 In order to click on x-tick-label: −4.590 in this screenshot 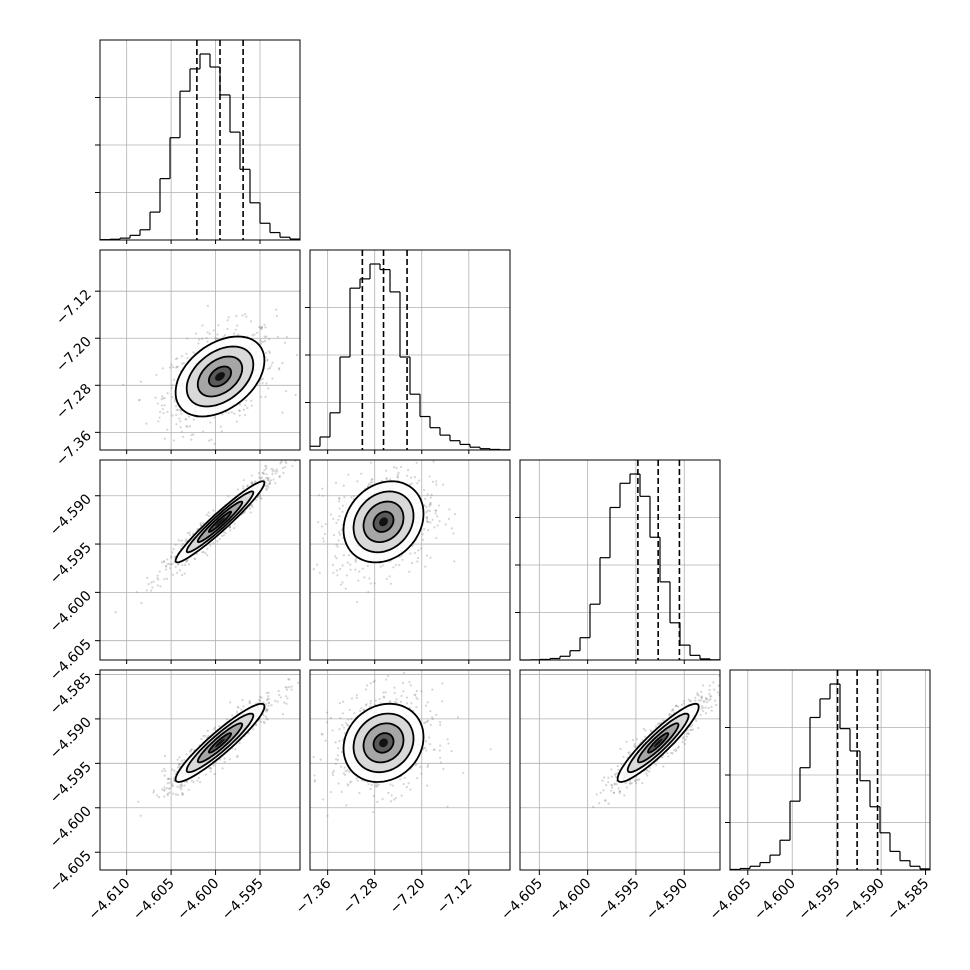, I will do `click(667, 900)`.